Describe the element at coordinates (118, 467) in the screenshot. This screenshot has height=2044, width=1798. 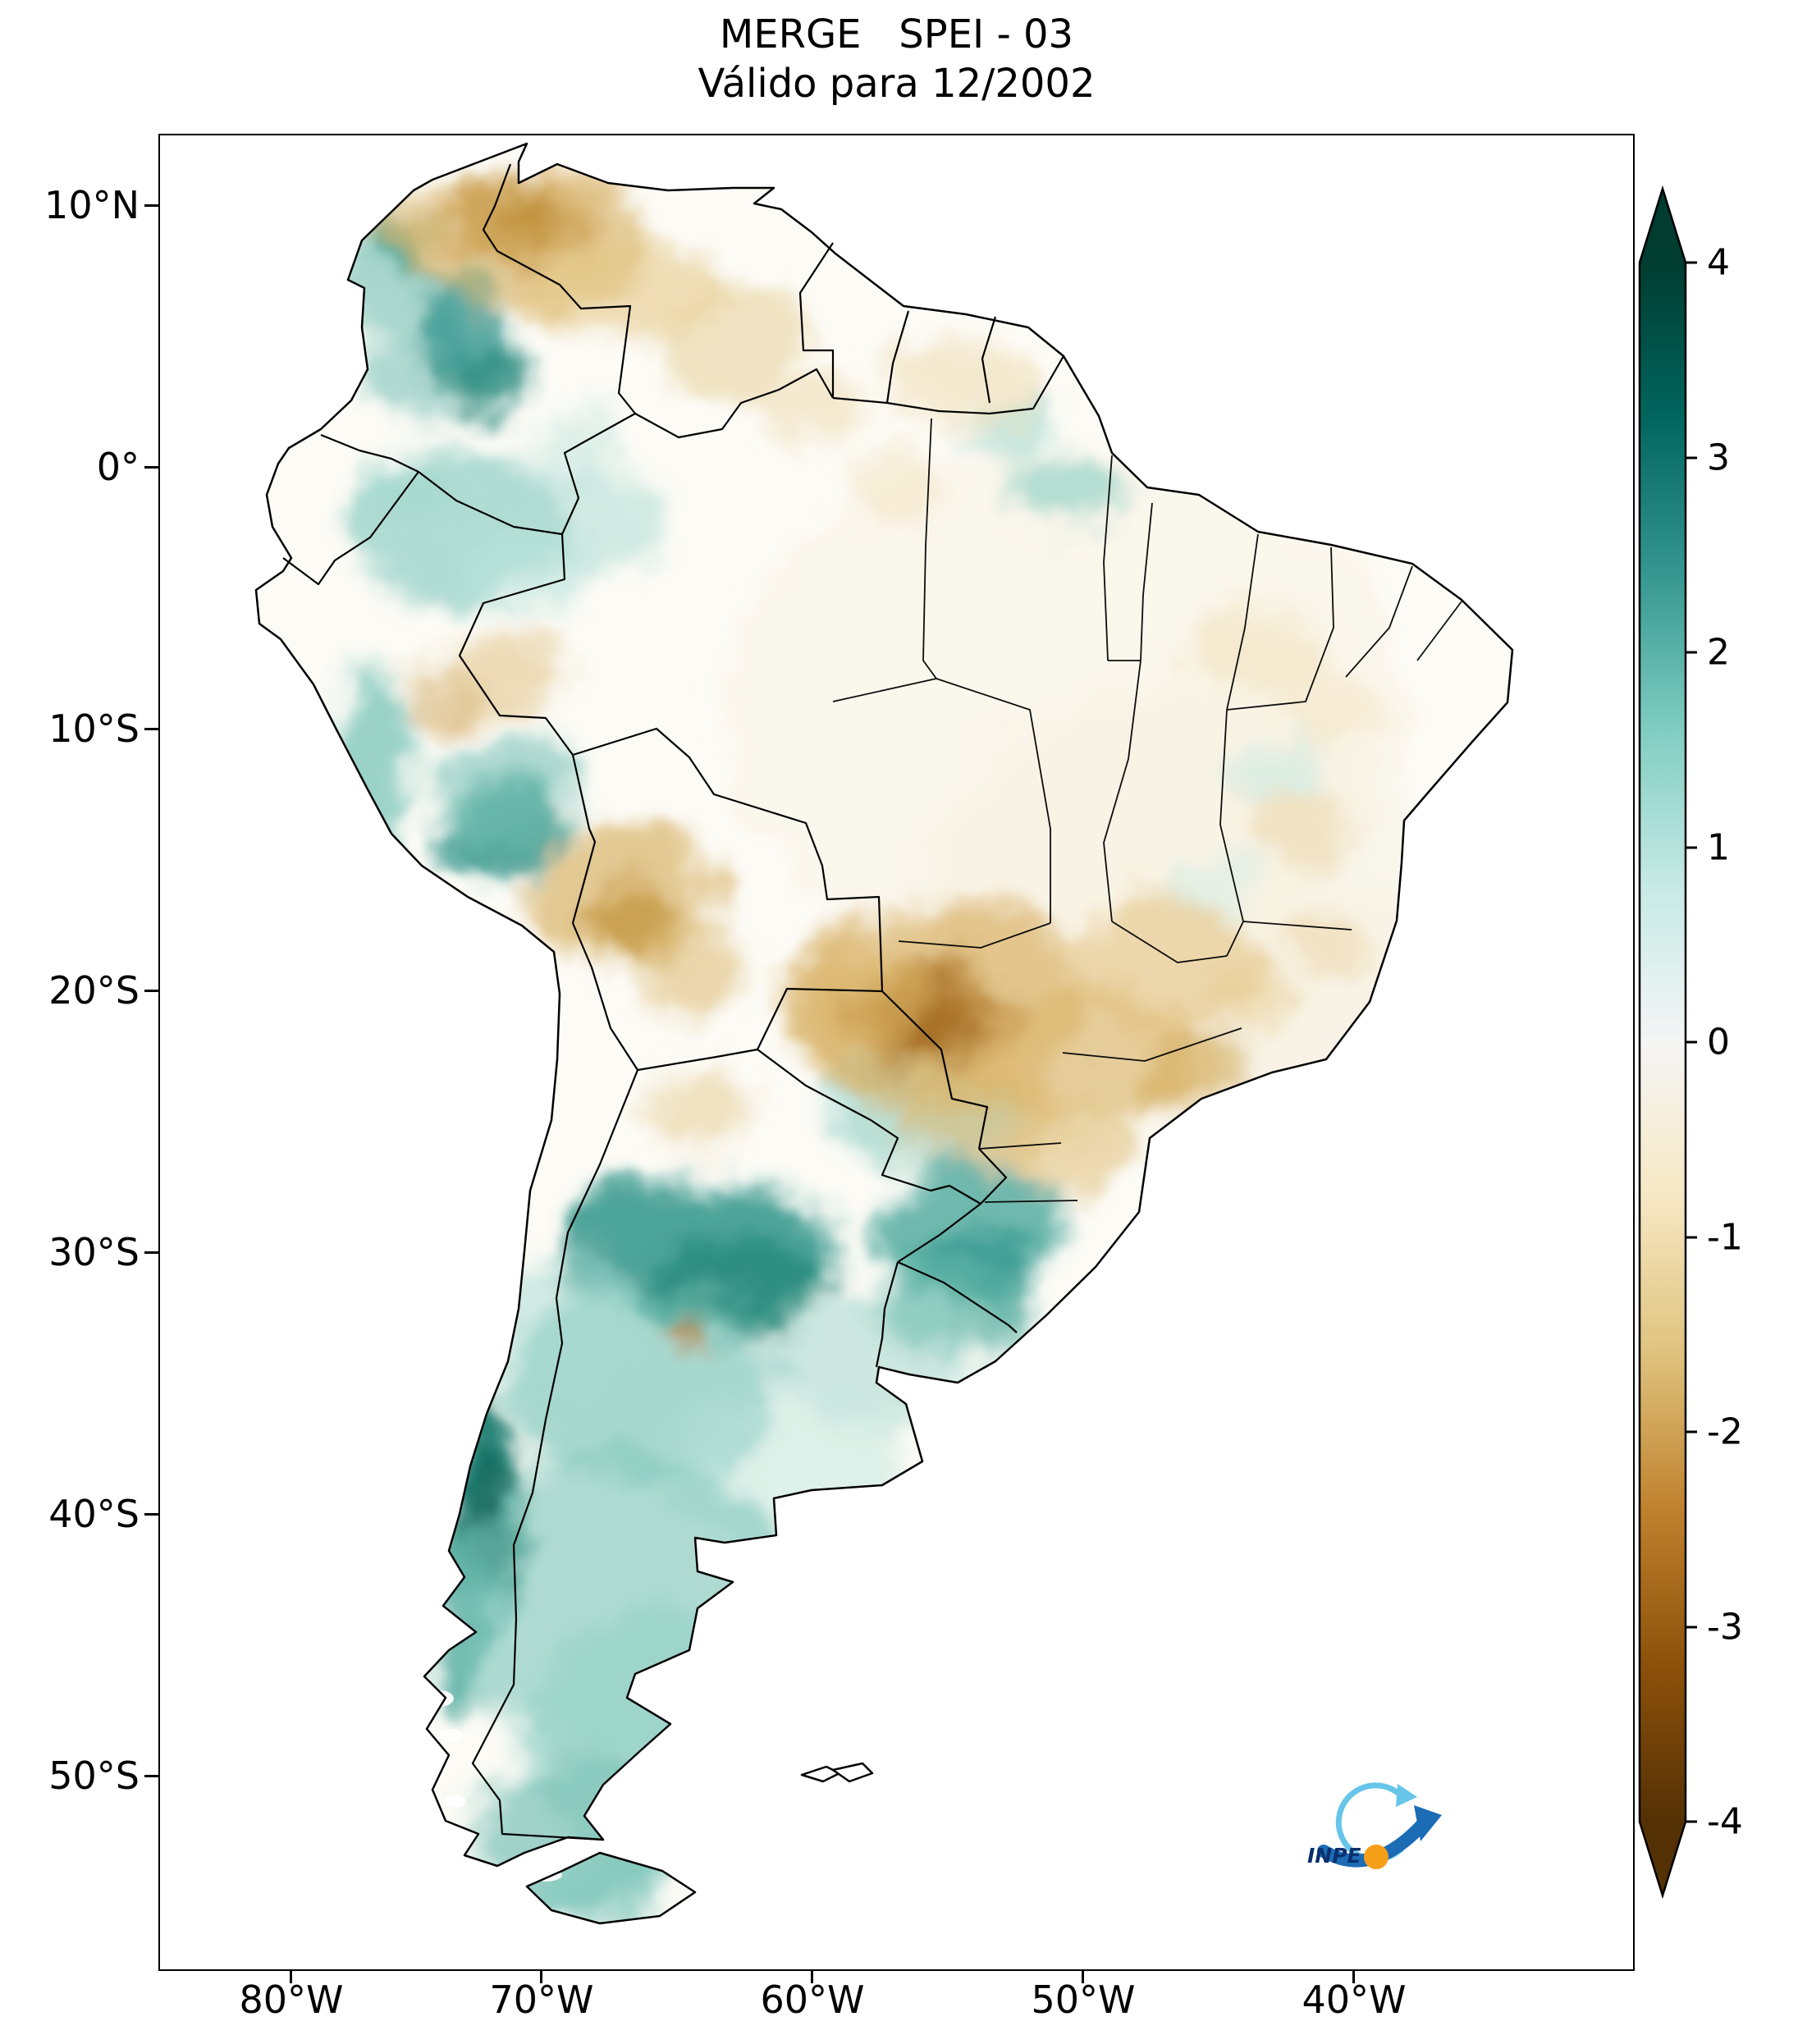
I see `lat-tick-label: 0°` at that location.